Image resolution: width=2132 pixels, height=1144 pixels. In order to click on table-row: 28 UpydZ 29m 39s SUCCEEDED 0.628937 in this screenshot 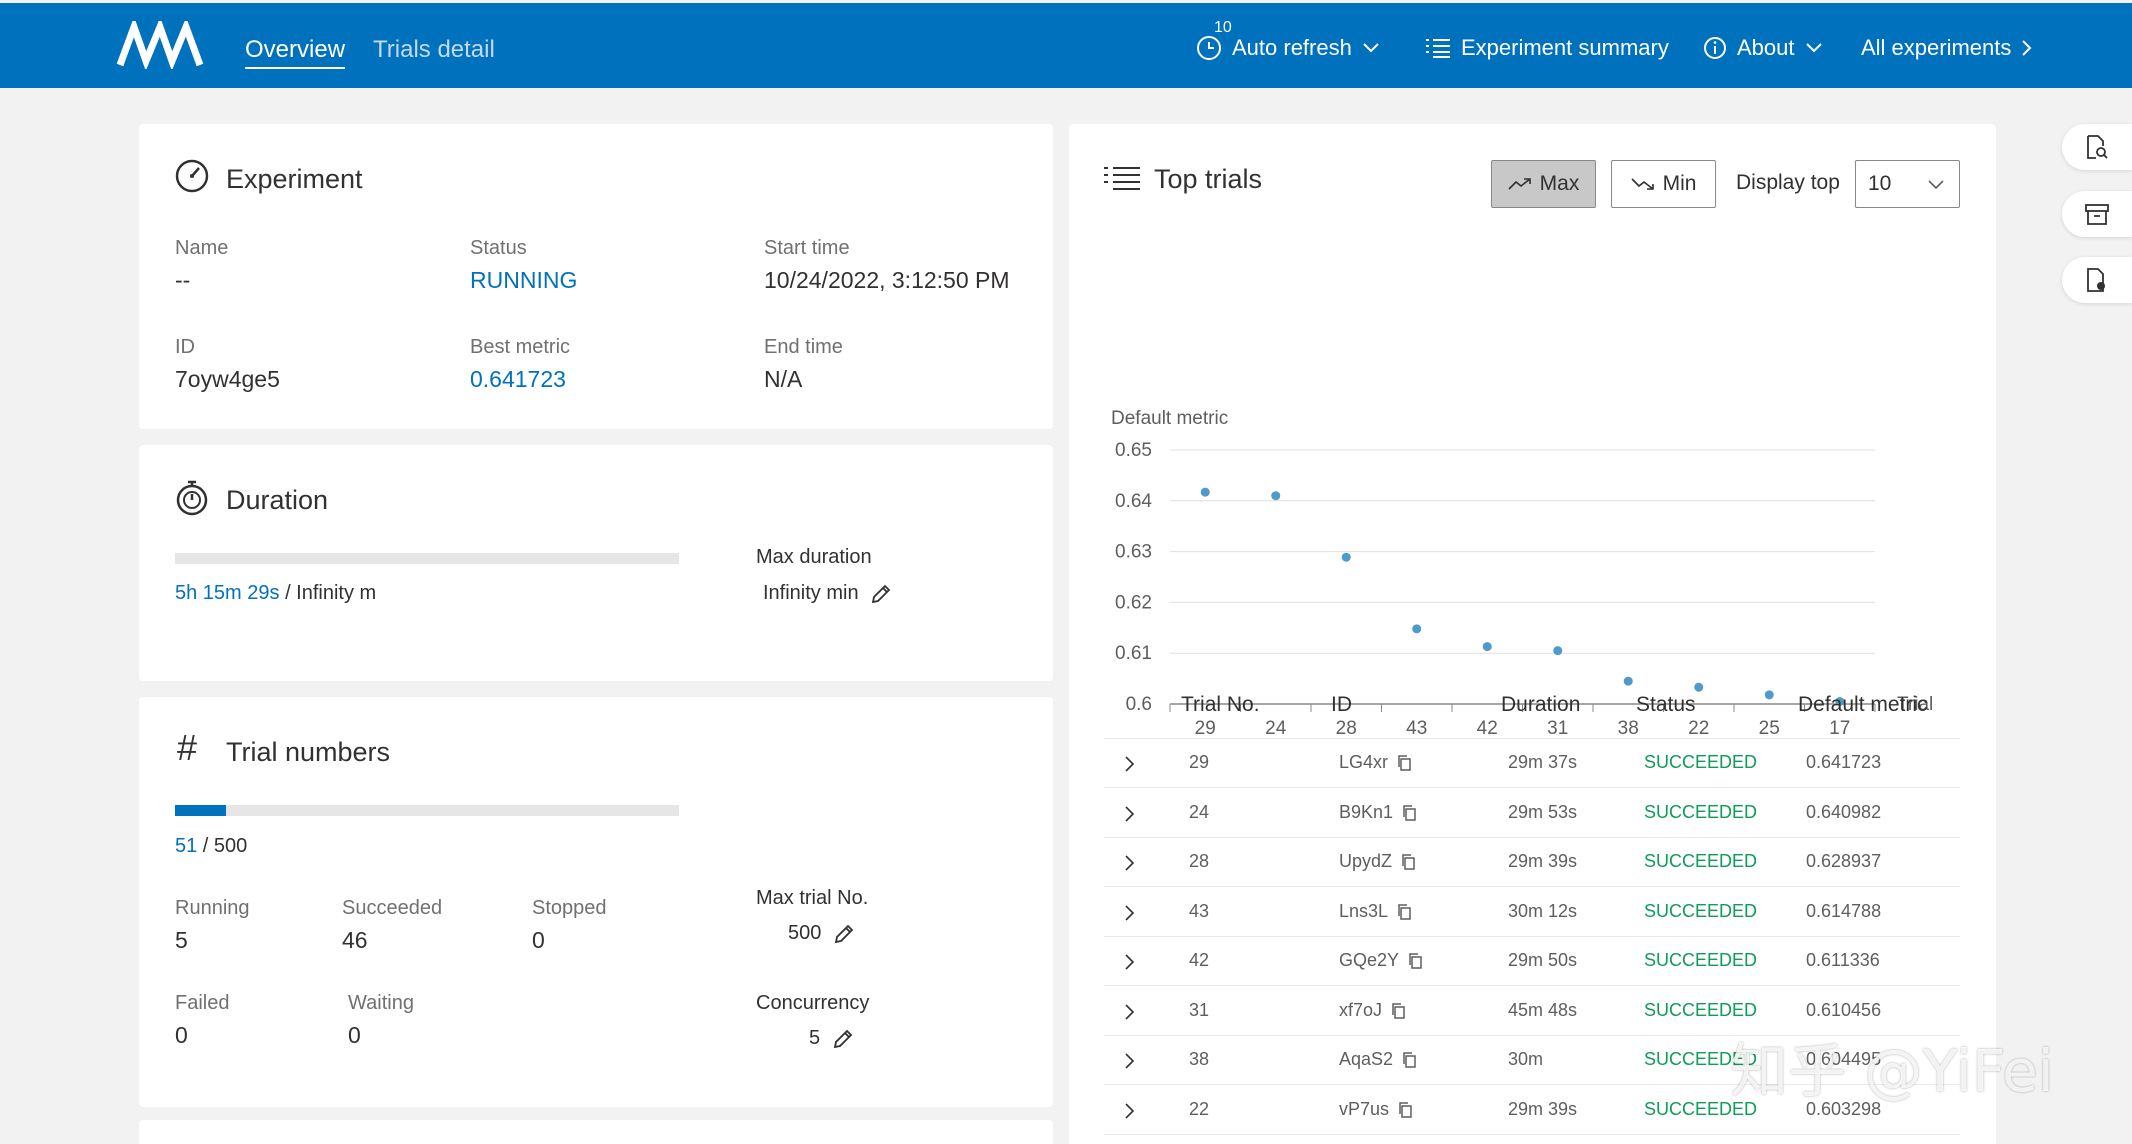, I will do `click(1532, 862)`.